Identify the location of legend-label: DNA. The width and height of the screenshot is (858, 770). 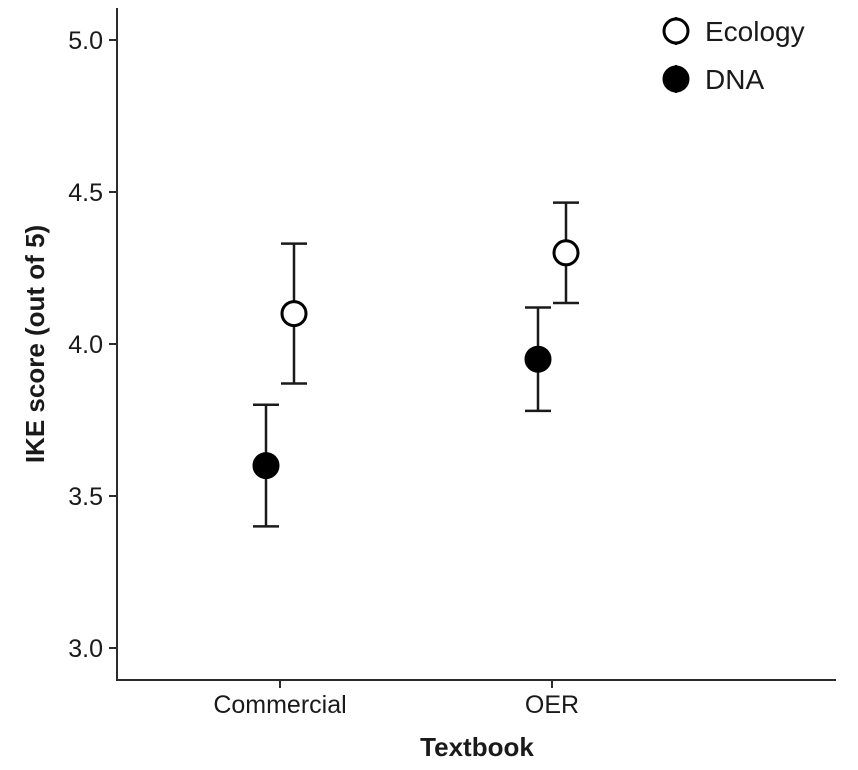
(734, 79).